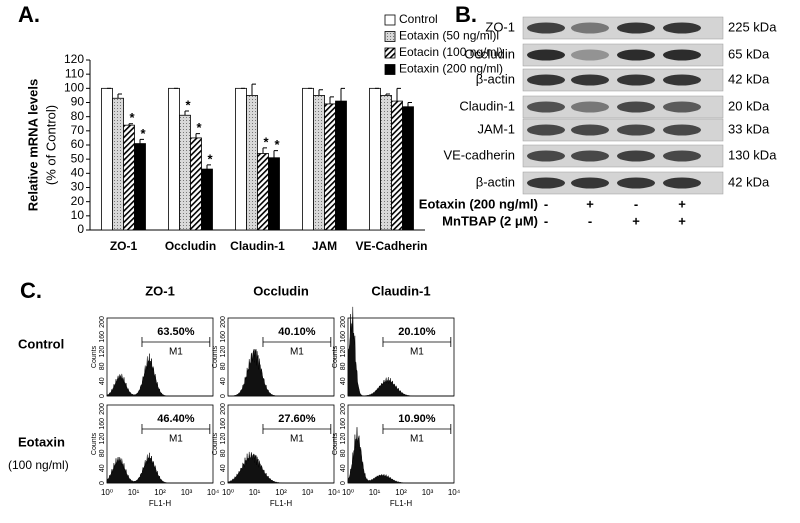  Describe the element at coordinates (749, 181) in the screenshot. I see `blot-size: 42 kDa` at that location.